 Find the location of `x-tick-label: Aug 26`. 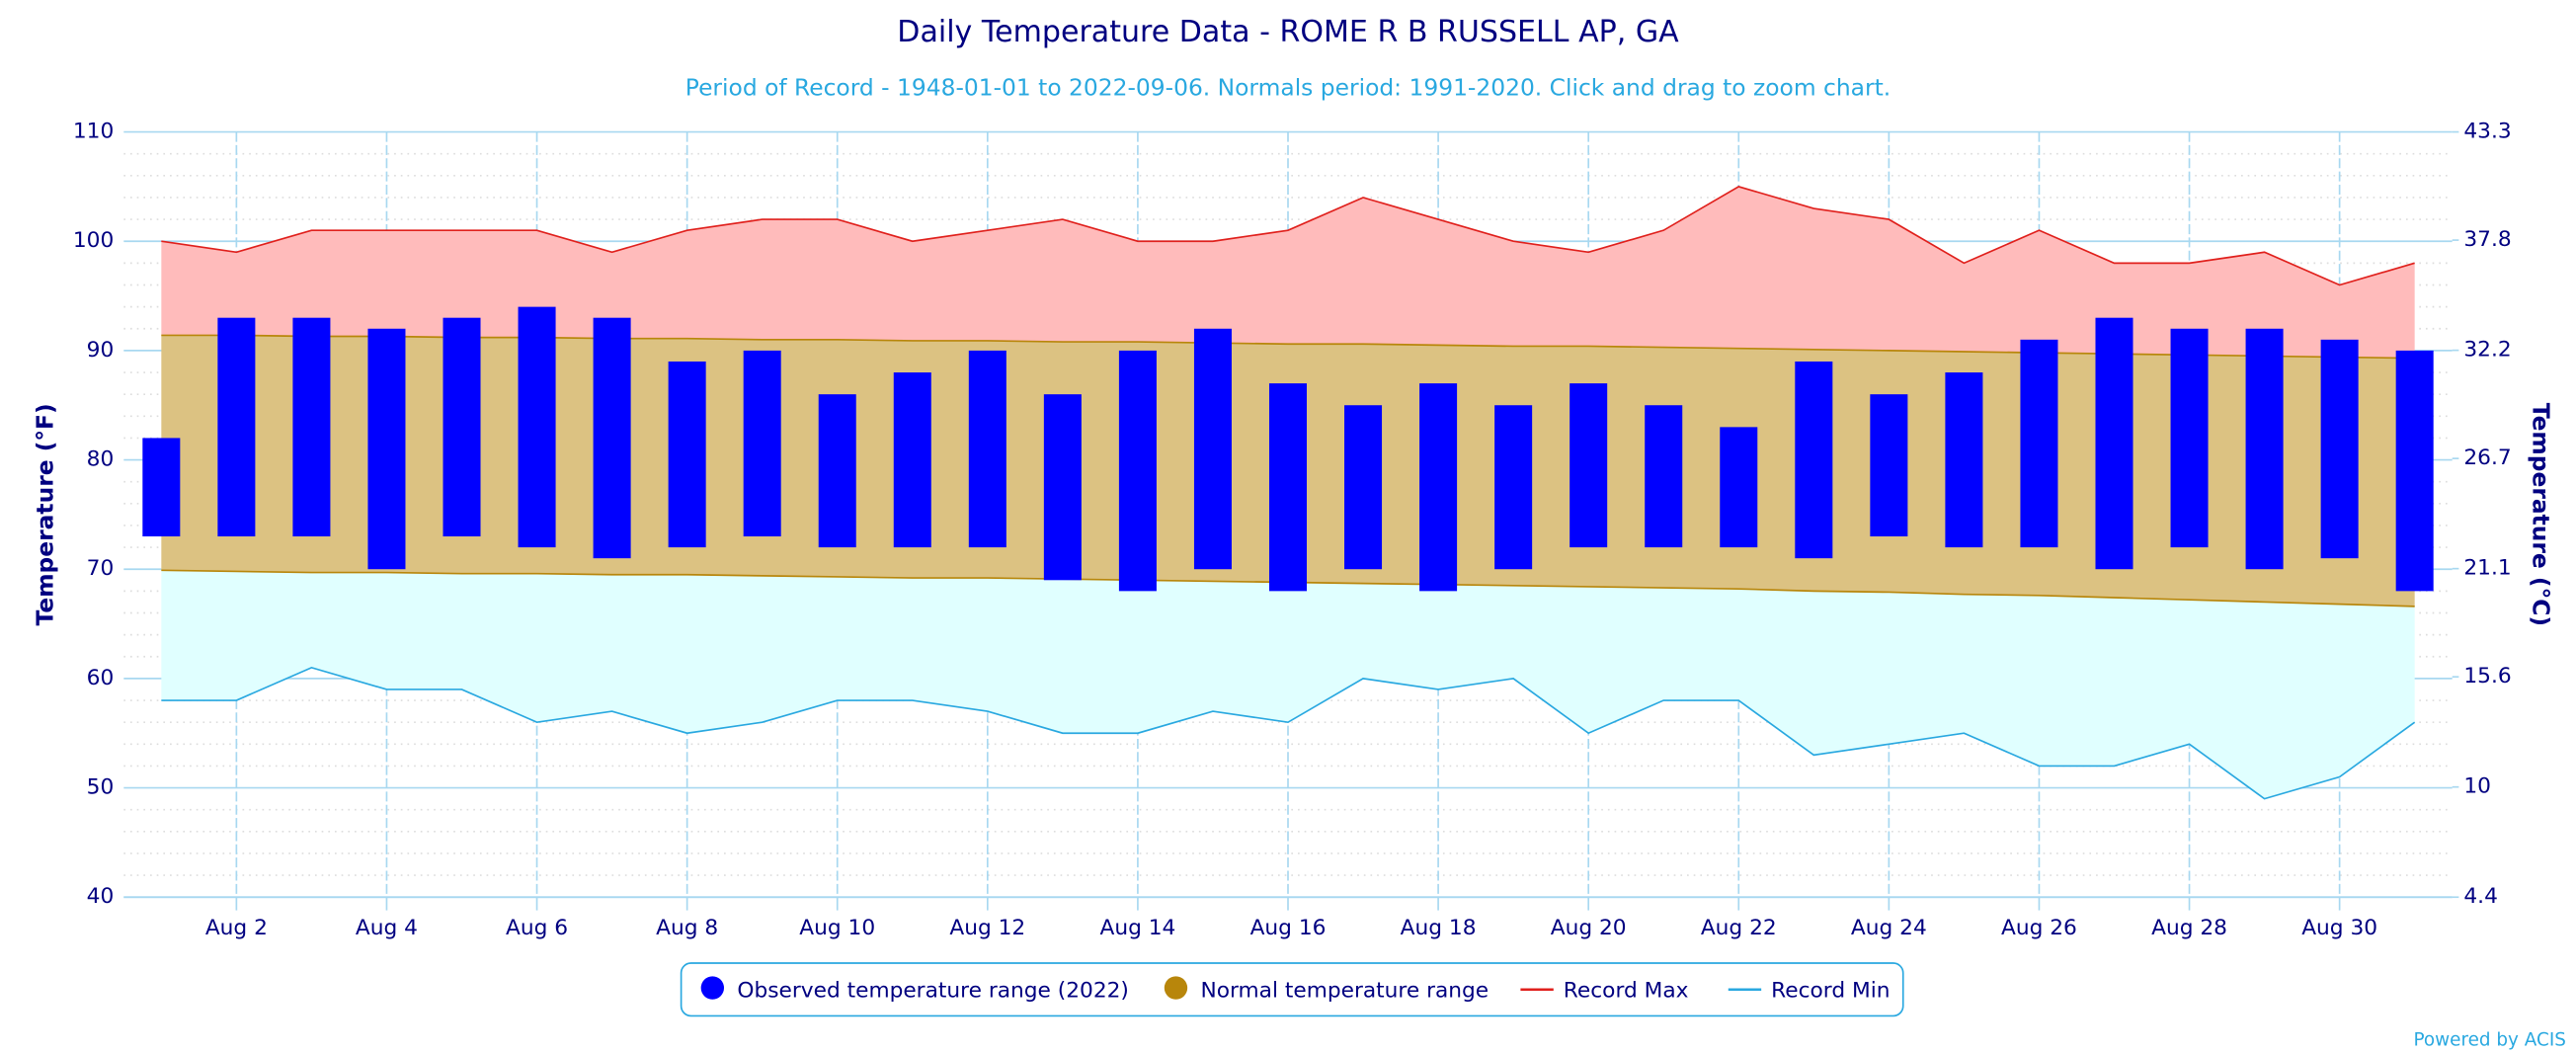

x-tick-label: Aug 26 is located at coordinates (2039, 928).